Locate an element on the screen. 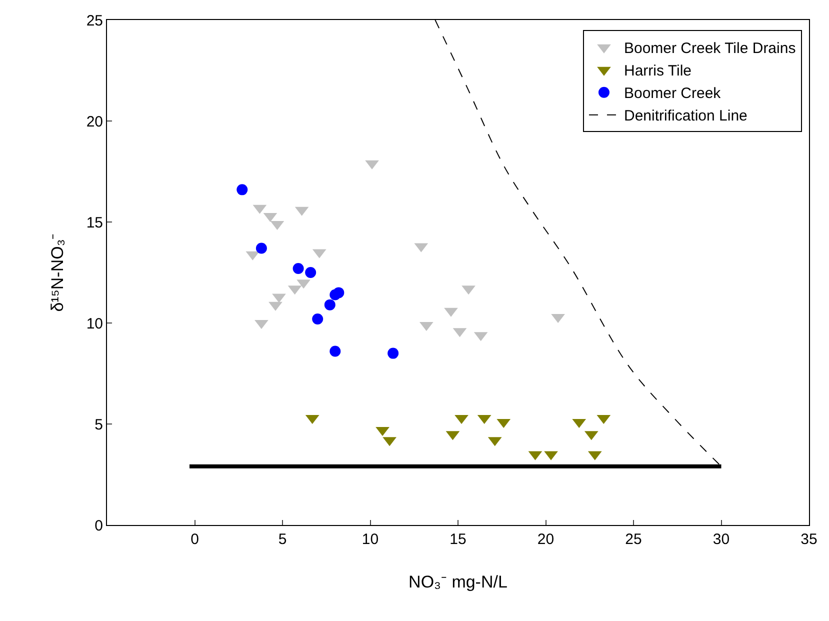 The image size is (829, 621). y-tick-label: 5 is located at coordinates (98, 425).